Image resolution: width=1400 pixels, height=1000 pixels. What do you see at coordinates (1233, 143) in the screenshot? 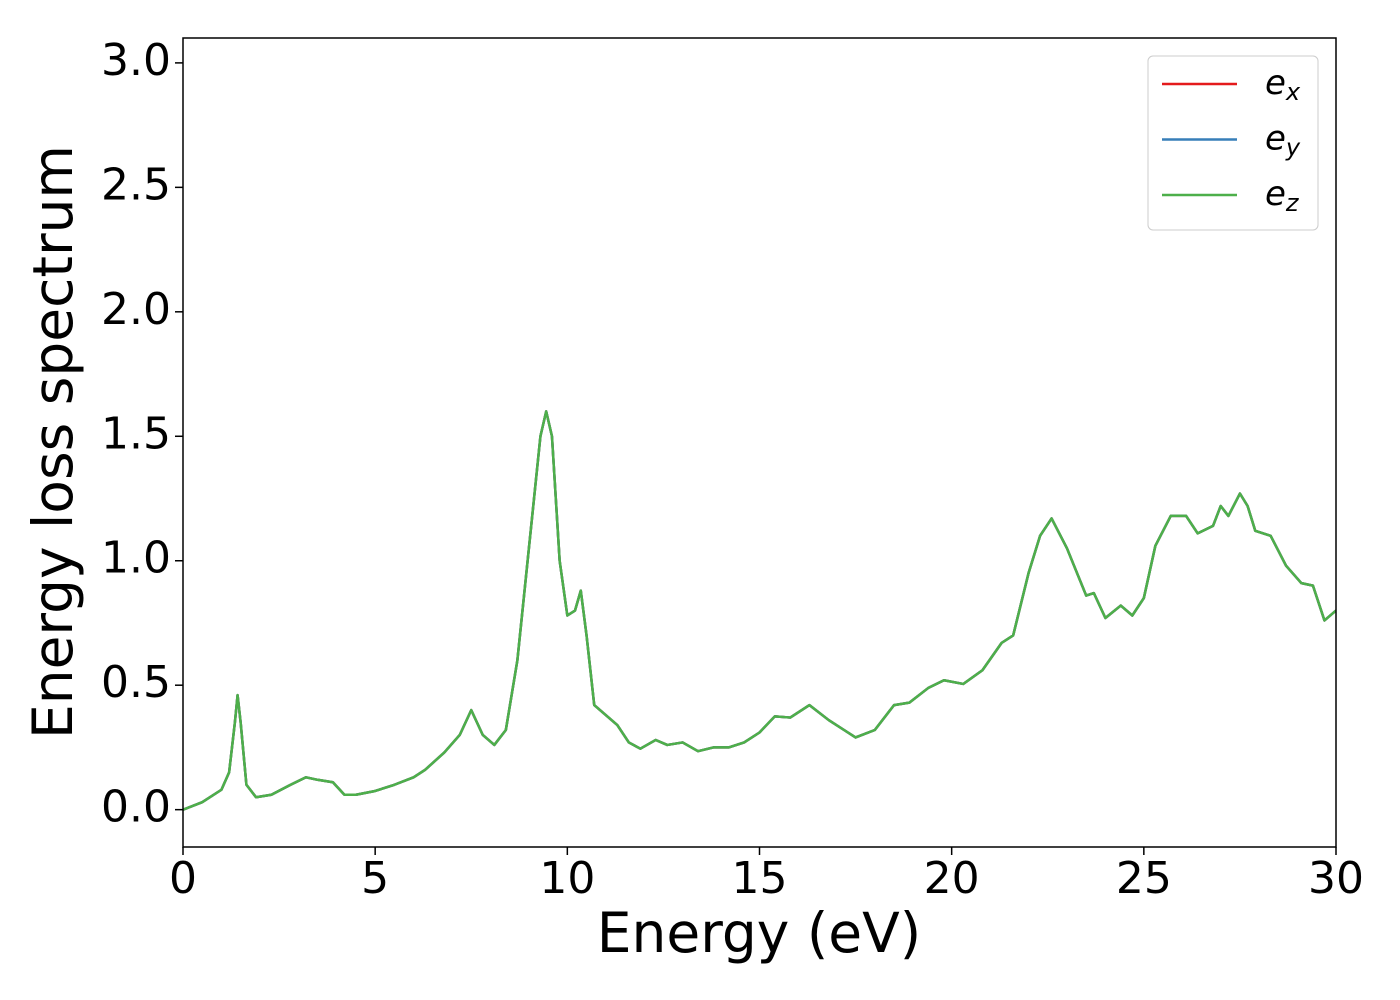
I see `legend-box` at bounding box center [1233, 143].